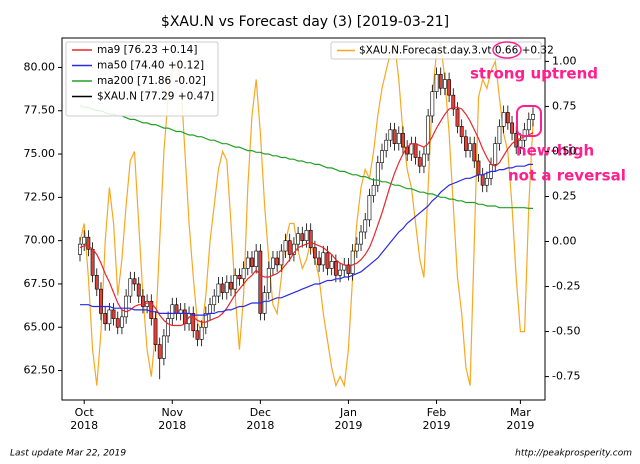 The image size is (640, 464). Describe the element at coordinates (260, 419) in the screenshot. I see `x-tick-label: Dec 2018` at that location.